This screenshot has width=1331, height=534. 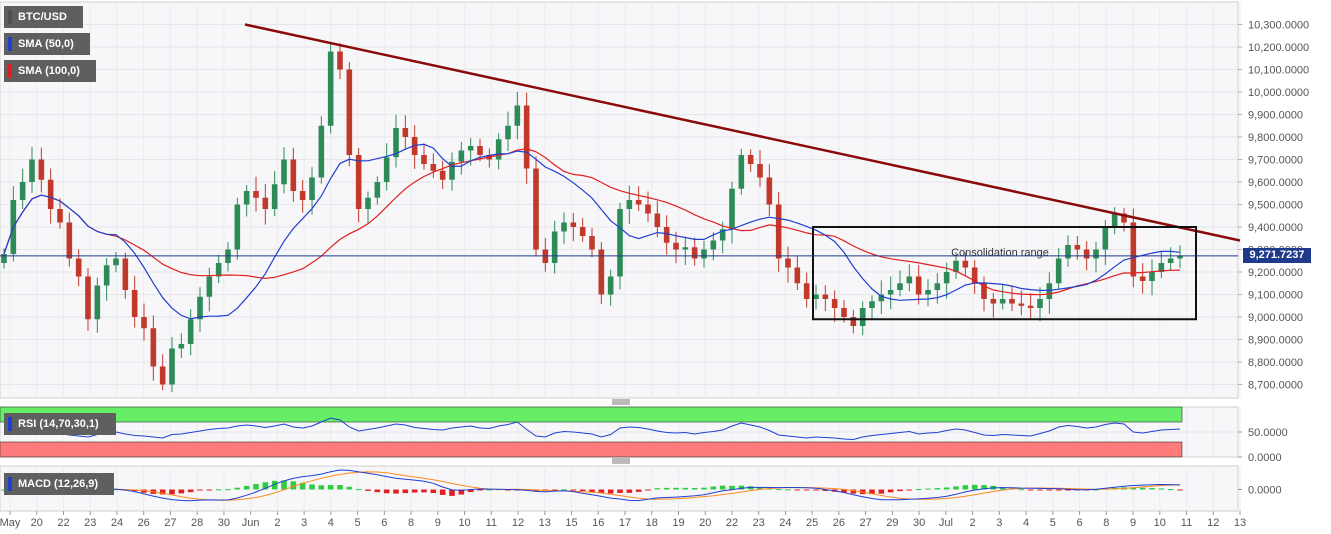 What do you see at coordinates (1265, 458) in the screenshot?
I see `rsi-y-tick-label: 0.0000` at bounding box center [1265, 458].